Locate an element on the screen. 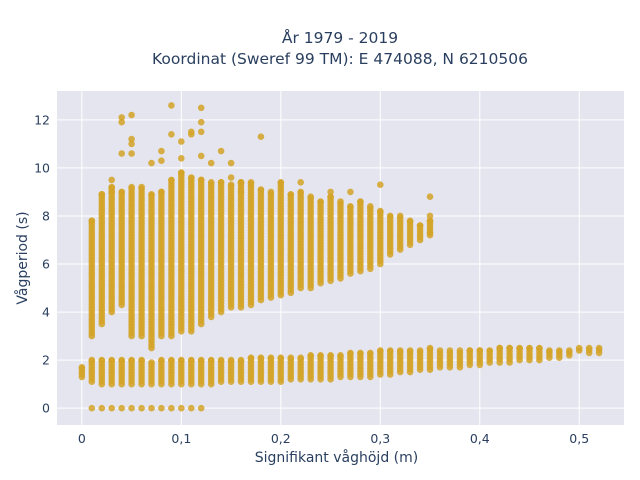  y-axis-label: Vågperiod (s) is located at coordinates (22, 257).